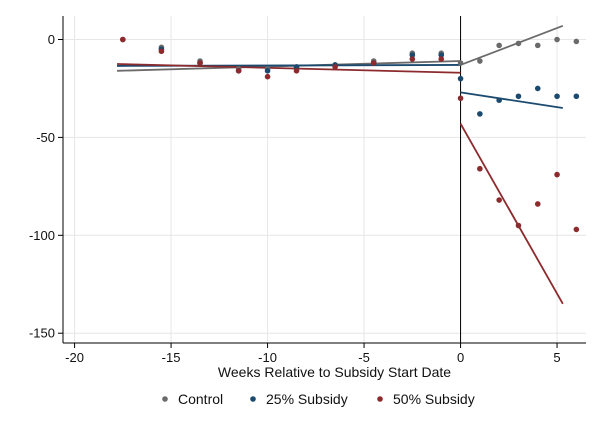  I want to click on x-tick-label: -20, so click(74, 357).